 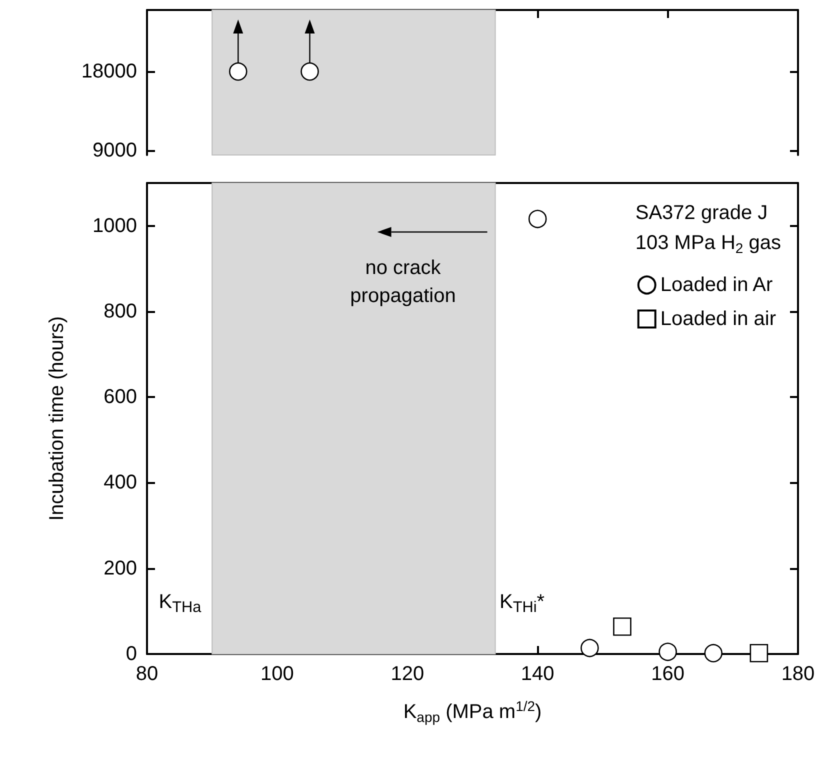 What do you see at coordinates (109, 71) in the screenshot?
I see `y-tick-label: 18000` at bounding box center [109, 71].